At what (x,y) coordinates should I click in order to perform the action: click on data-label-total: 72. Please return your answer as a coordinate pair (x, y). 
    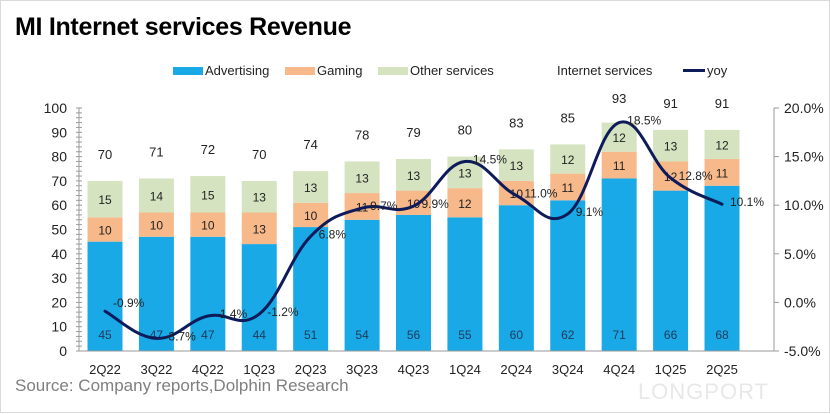
    Looking at the image, I should click on (208, 149).